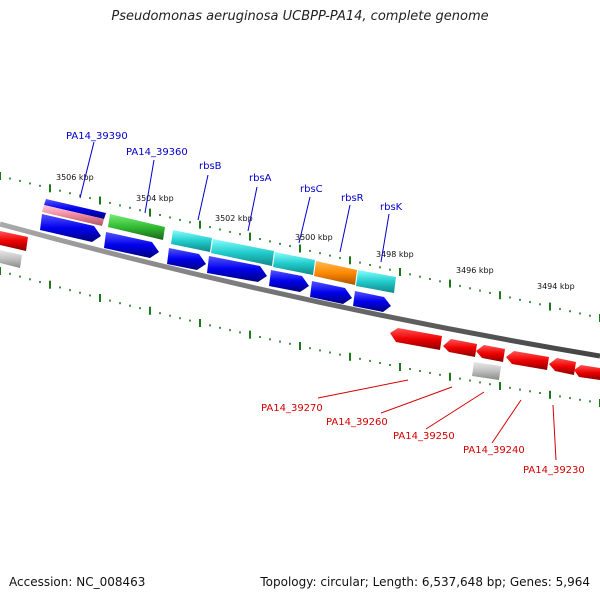 The width and height of the screenshot is (600, 600). Describe the element at coordinates (486, 371) in the screenshot. I see `gene-pseudo-right` at that location.